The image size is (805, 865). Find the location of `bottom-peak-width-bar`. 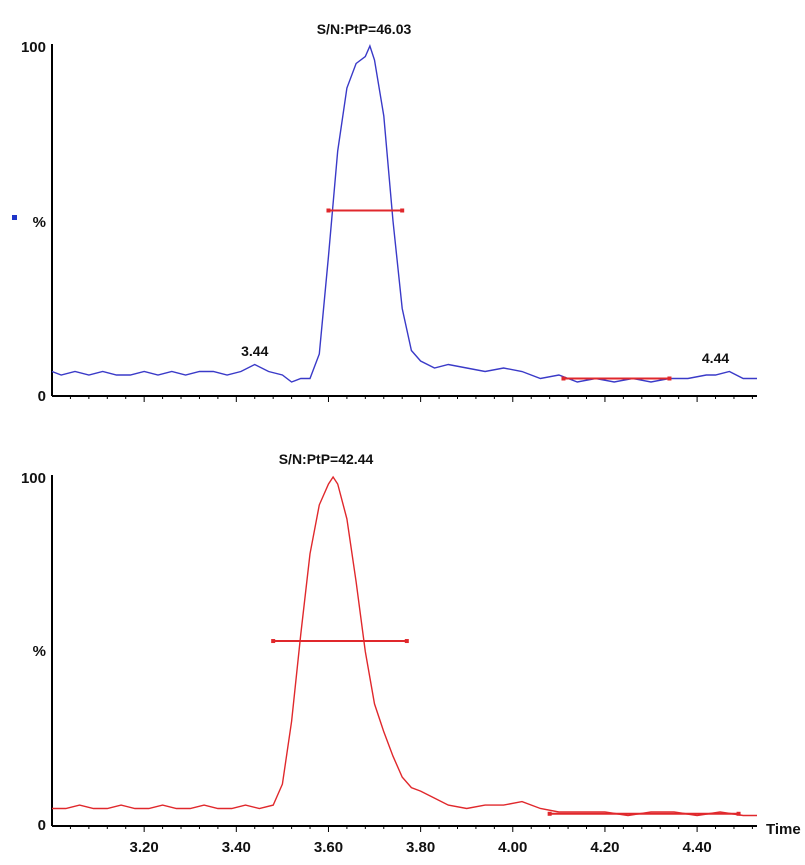

bottom-peak-width-bar is located at coordinates (340, 641).